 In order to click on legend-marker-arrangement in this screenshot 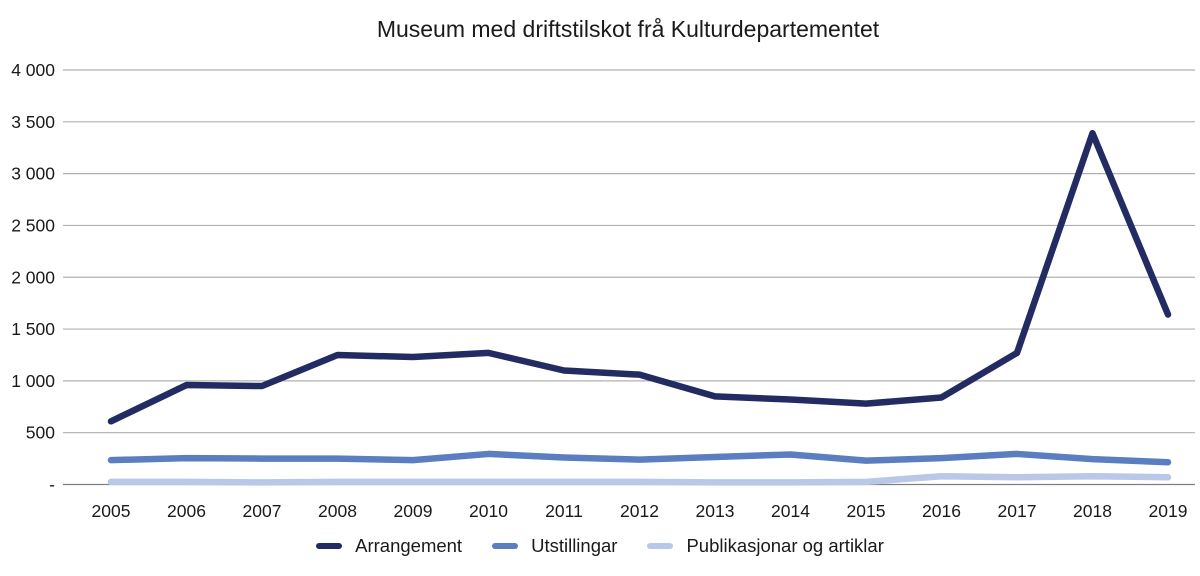, I will do `click(329, 546)`.